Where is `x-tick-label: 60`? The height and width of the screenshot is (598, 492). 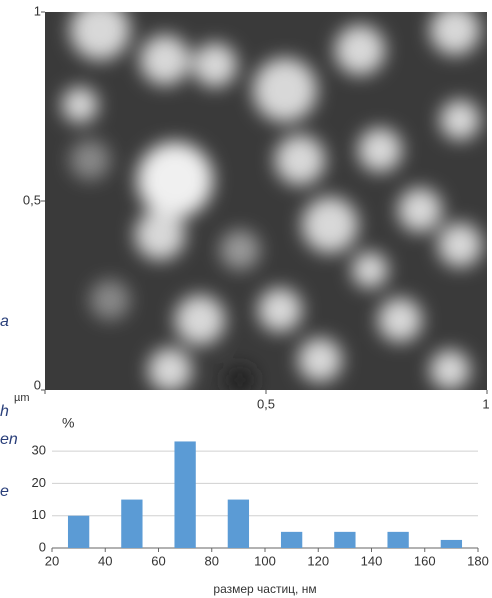
x-tick-label: 60 is located at coordinates (158, 560).